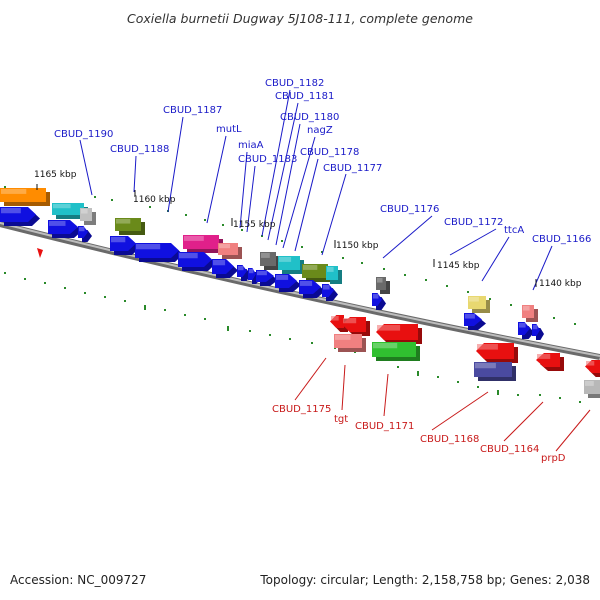  I want to click on gene-label-cbud-1168: CBUD_1168, so click(449, 439).